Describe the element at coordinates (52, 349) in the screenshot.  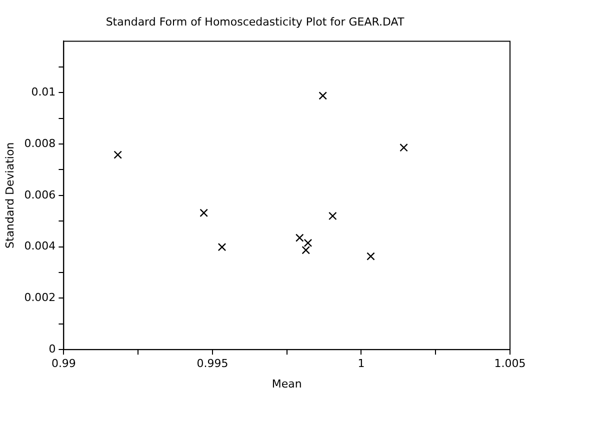
I see `y-tick-label: 0` at that location.